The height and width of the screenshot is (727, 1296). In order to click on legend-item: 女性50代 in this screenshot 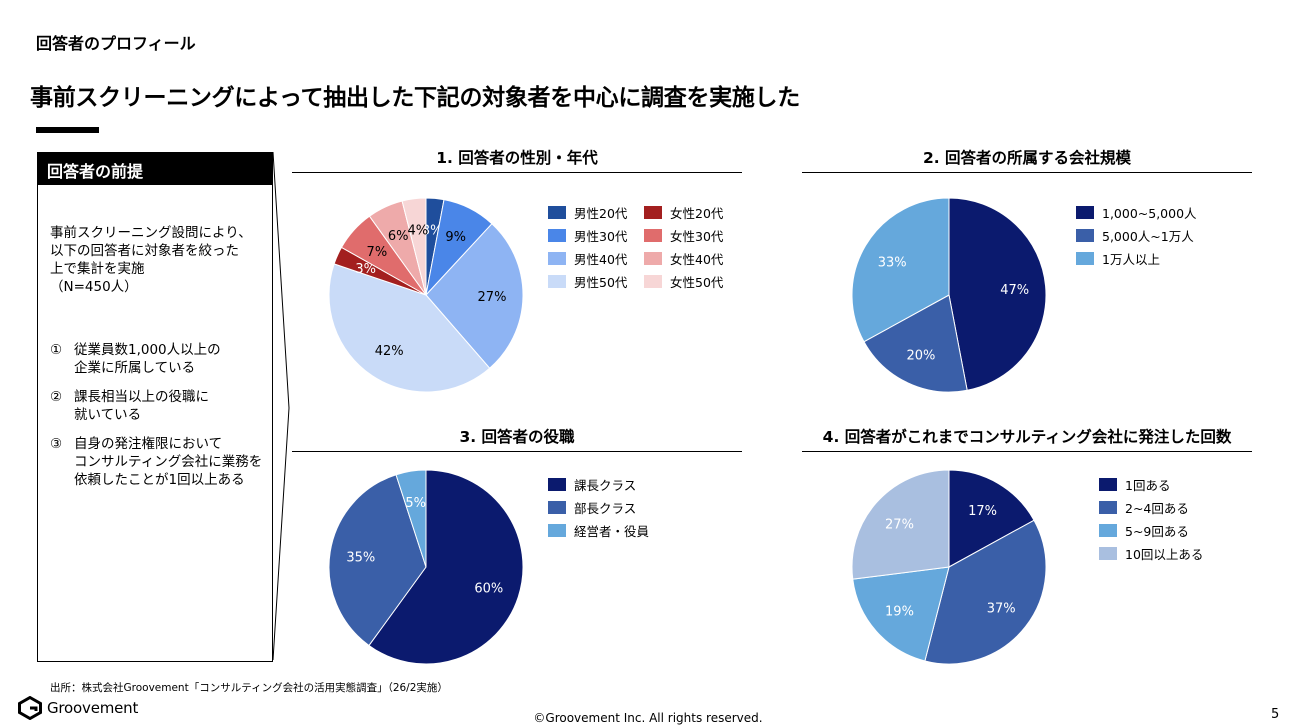, I will do `click(683, 281)`.